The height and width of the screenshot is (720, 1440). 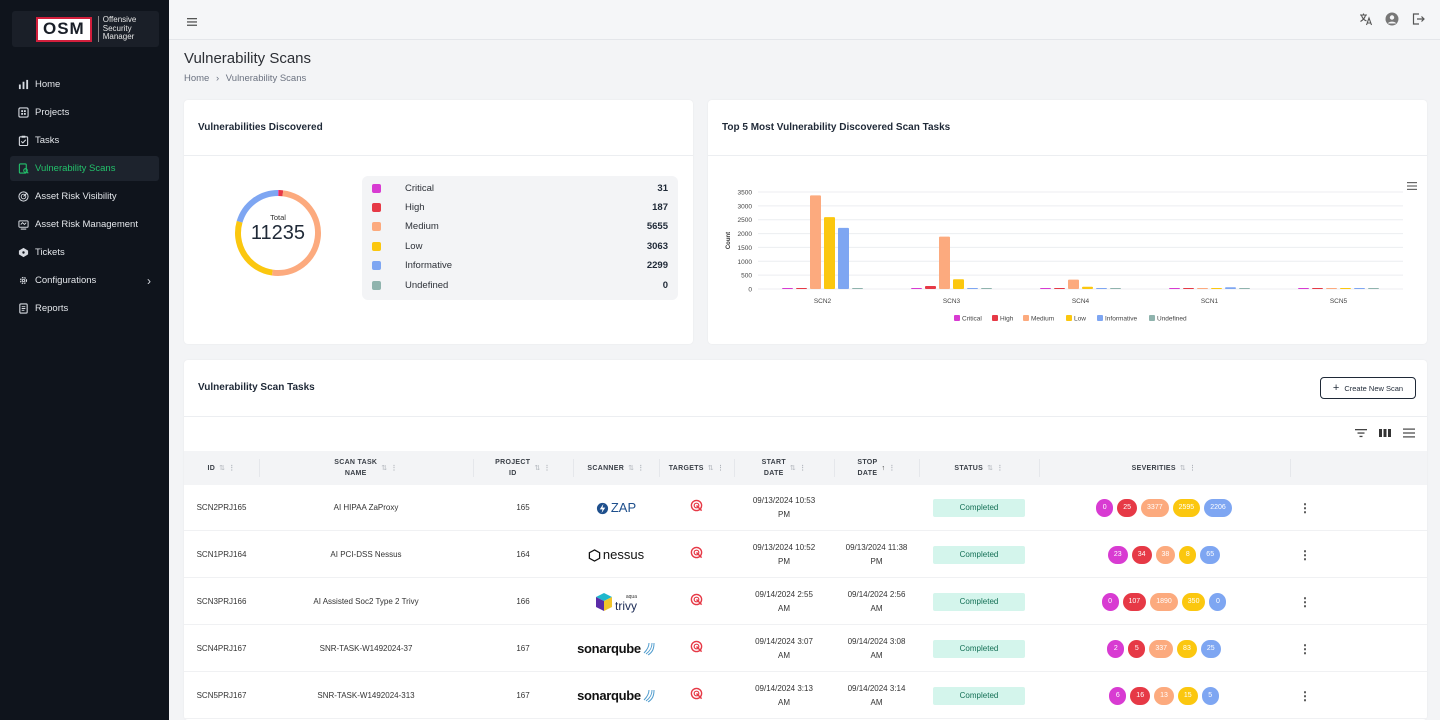 What do you see at coordinates (1303, 288) in the screenshot?
I see `bar-scn5-critical` at bounding box center [1303, 288].